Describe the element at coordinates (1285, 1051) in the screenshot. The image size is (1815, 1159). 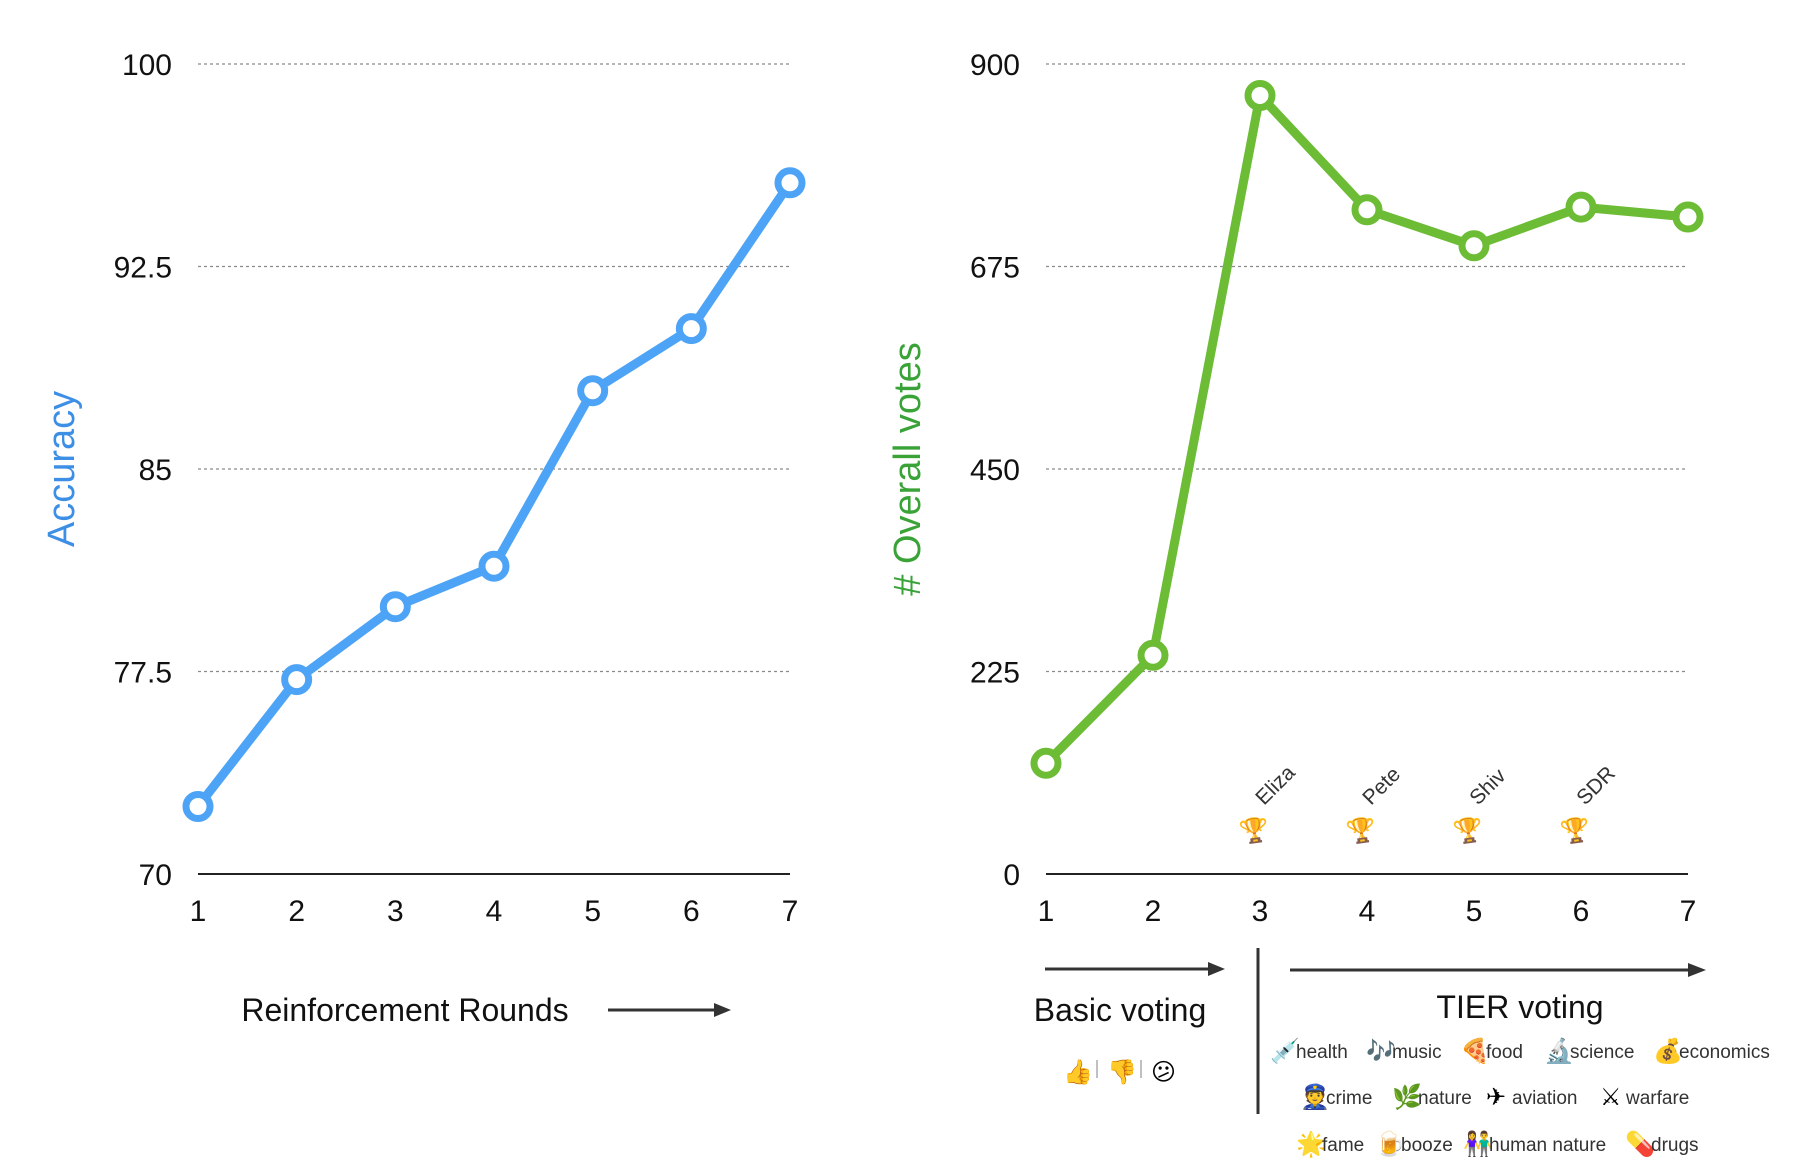
I see `syringe-icon: 💉` at that location.